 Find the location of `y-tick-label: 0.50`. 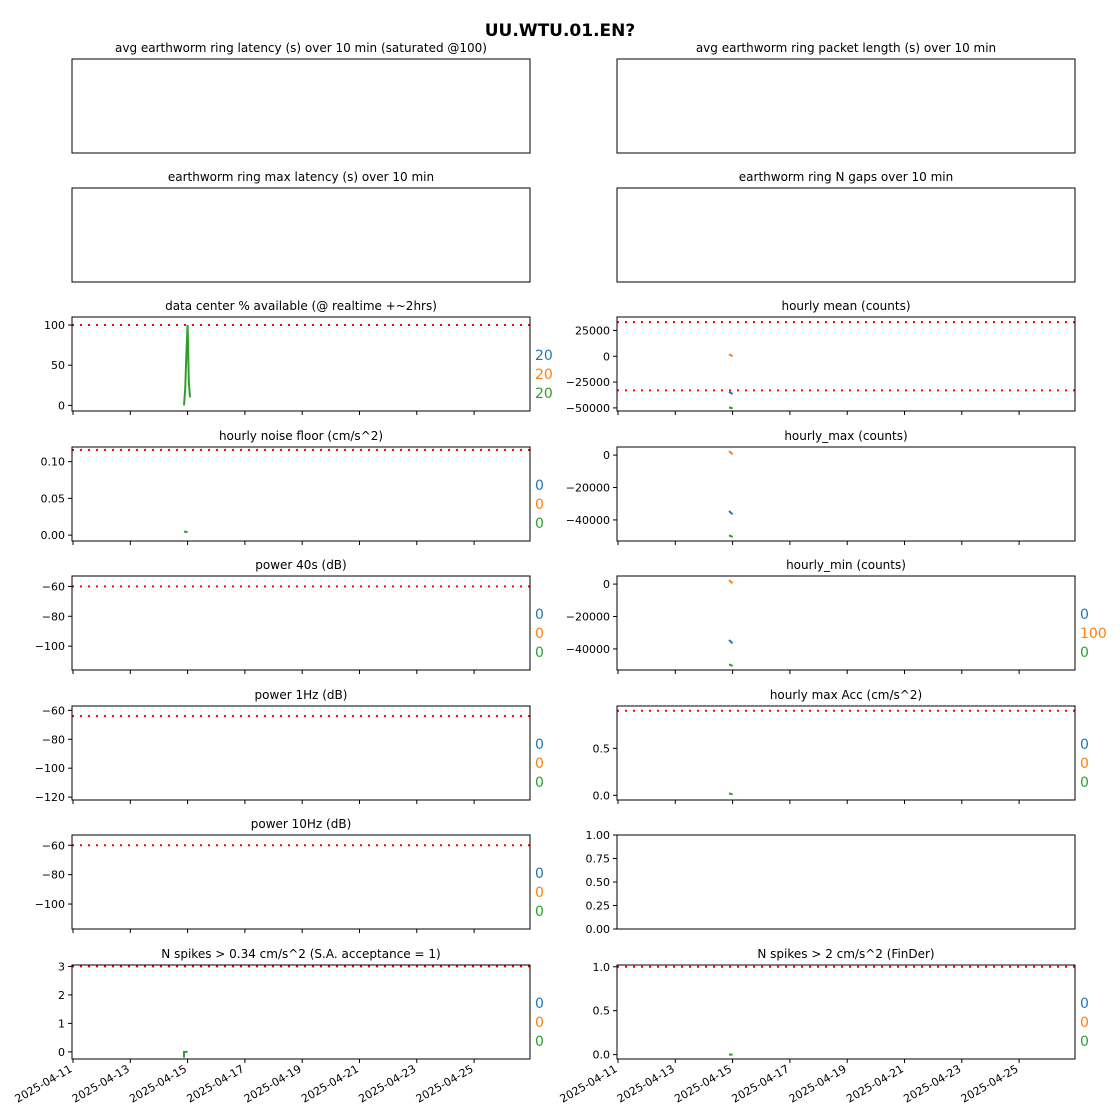

y-tick-label: 0.50 is located at coordinates (598, 882).